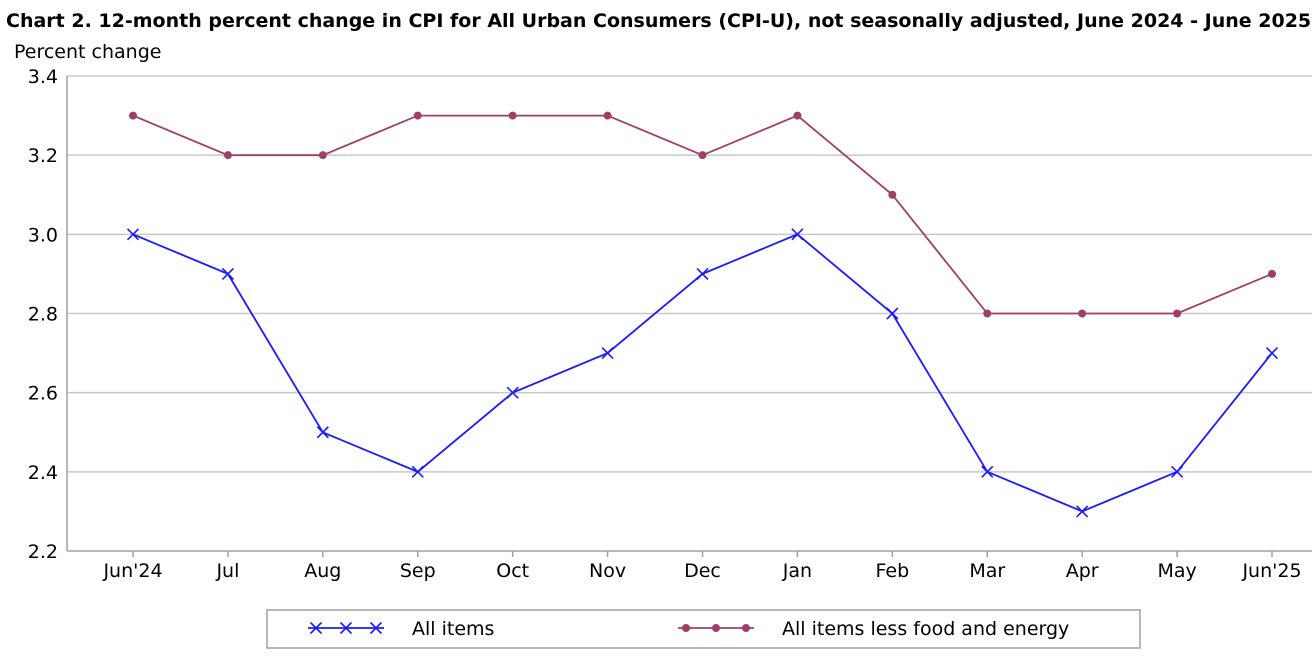 The width and height of the screenshot is (1312, 672). Describe the element at coordinates (1176, 571) in the screenshot. I see `x-tick-label: May` at that location.